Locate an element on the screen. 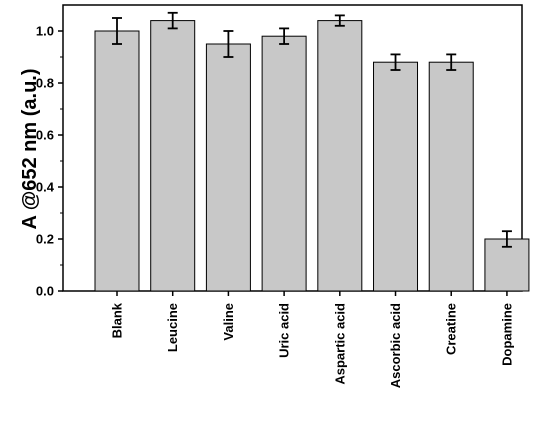 The height and width of the screenshot is (426, 550). bar-ascorbic-acid is located at coordinates (396, 176).